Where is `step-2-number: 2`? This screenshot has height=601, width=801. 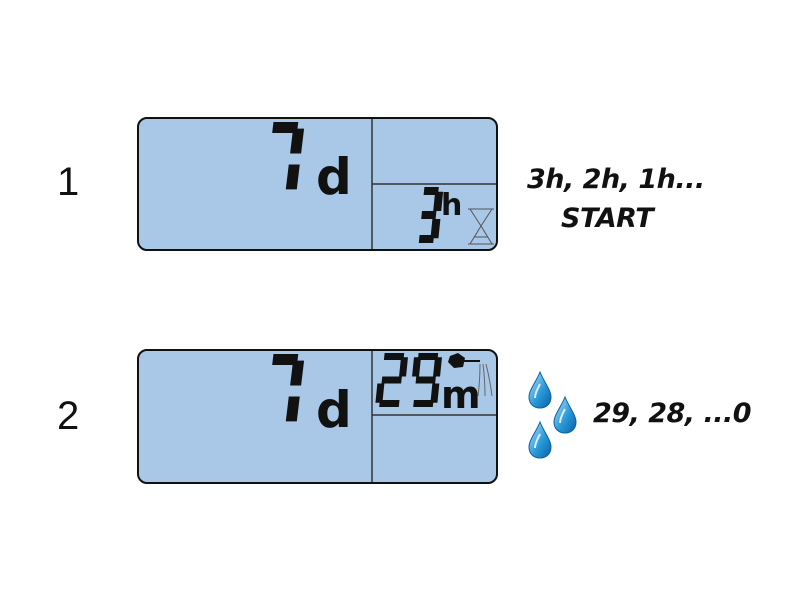
step-2-number: 2 is located at coordinates (68, 416).